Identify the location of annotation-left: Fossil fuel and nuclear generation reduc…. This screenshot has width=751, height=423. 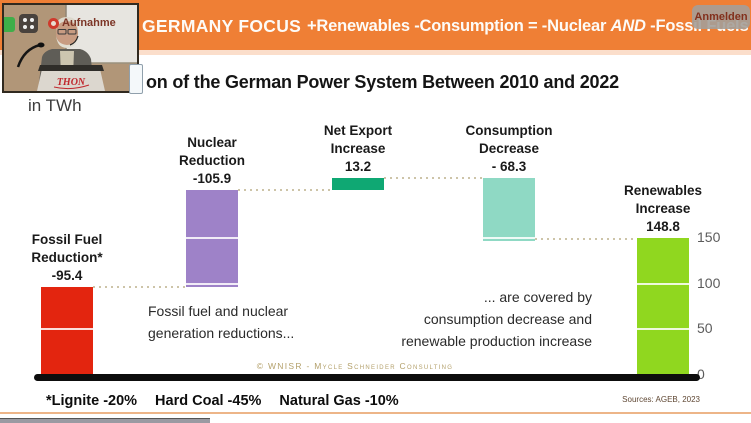
(221, 322).